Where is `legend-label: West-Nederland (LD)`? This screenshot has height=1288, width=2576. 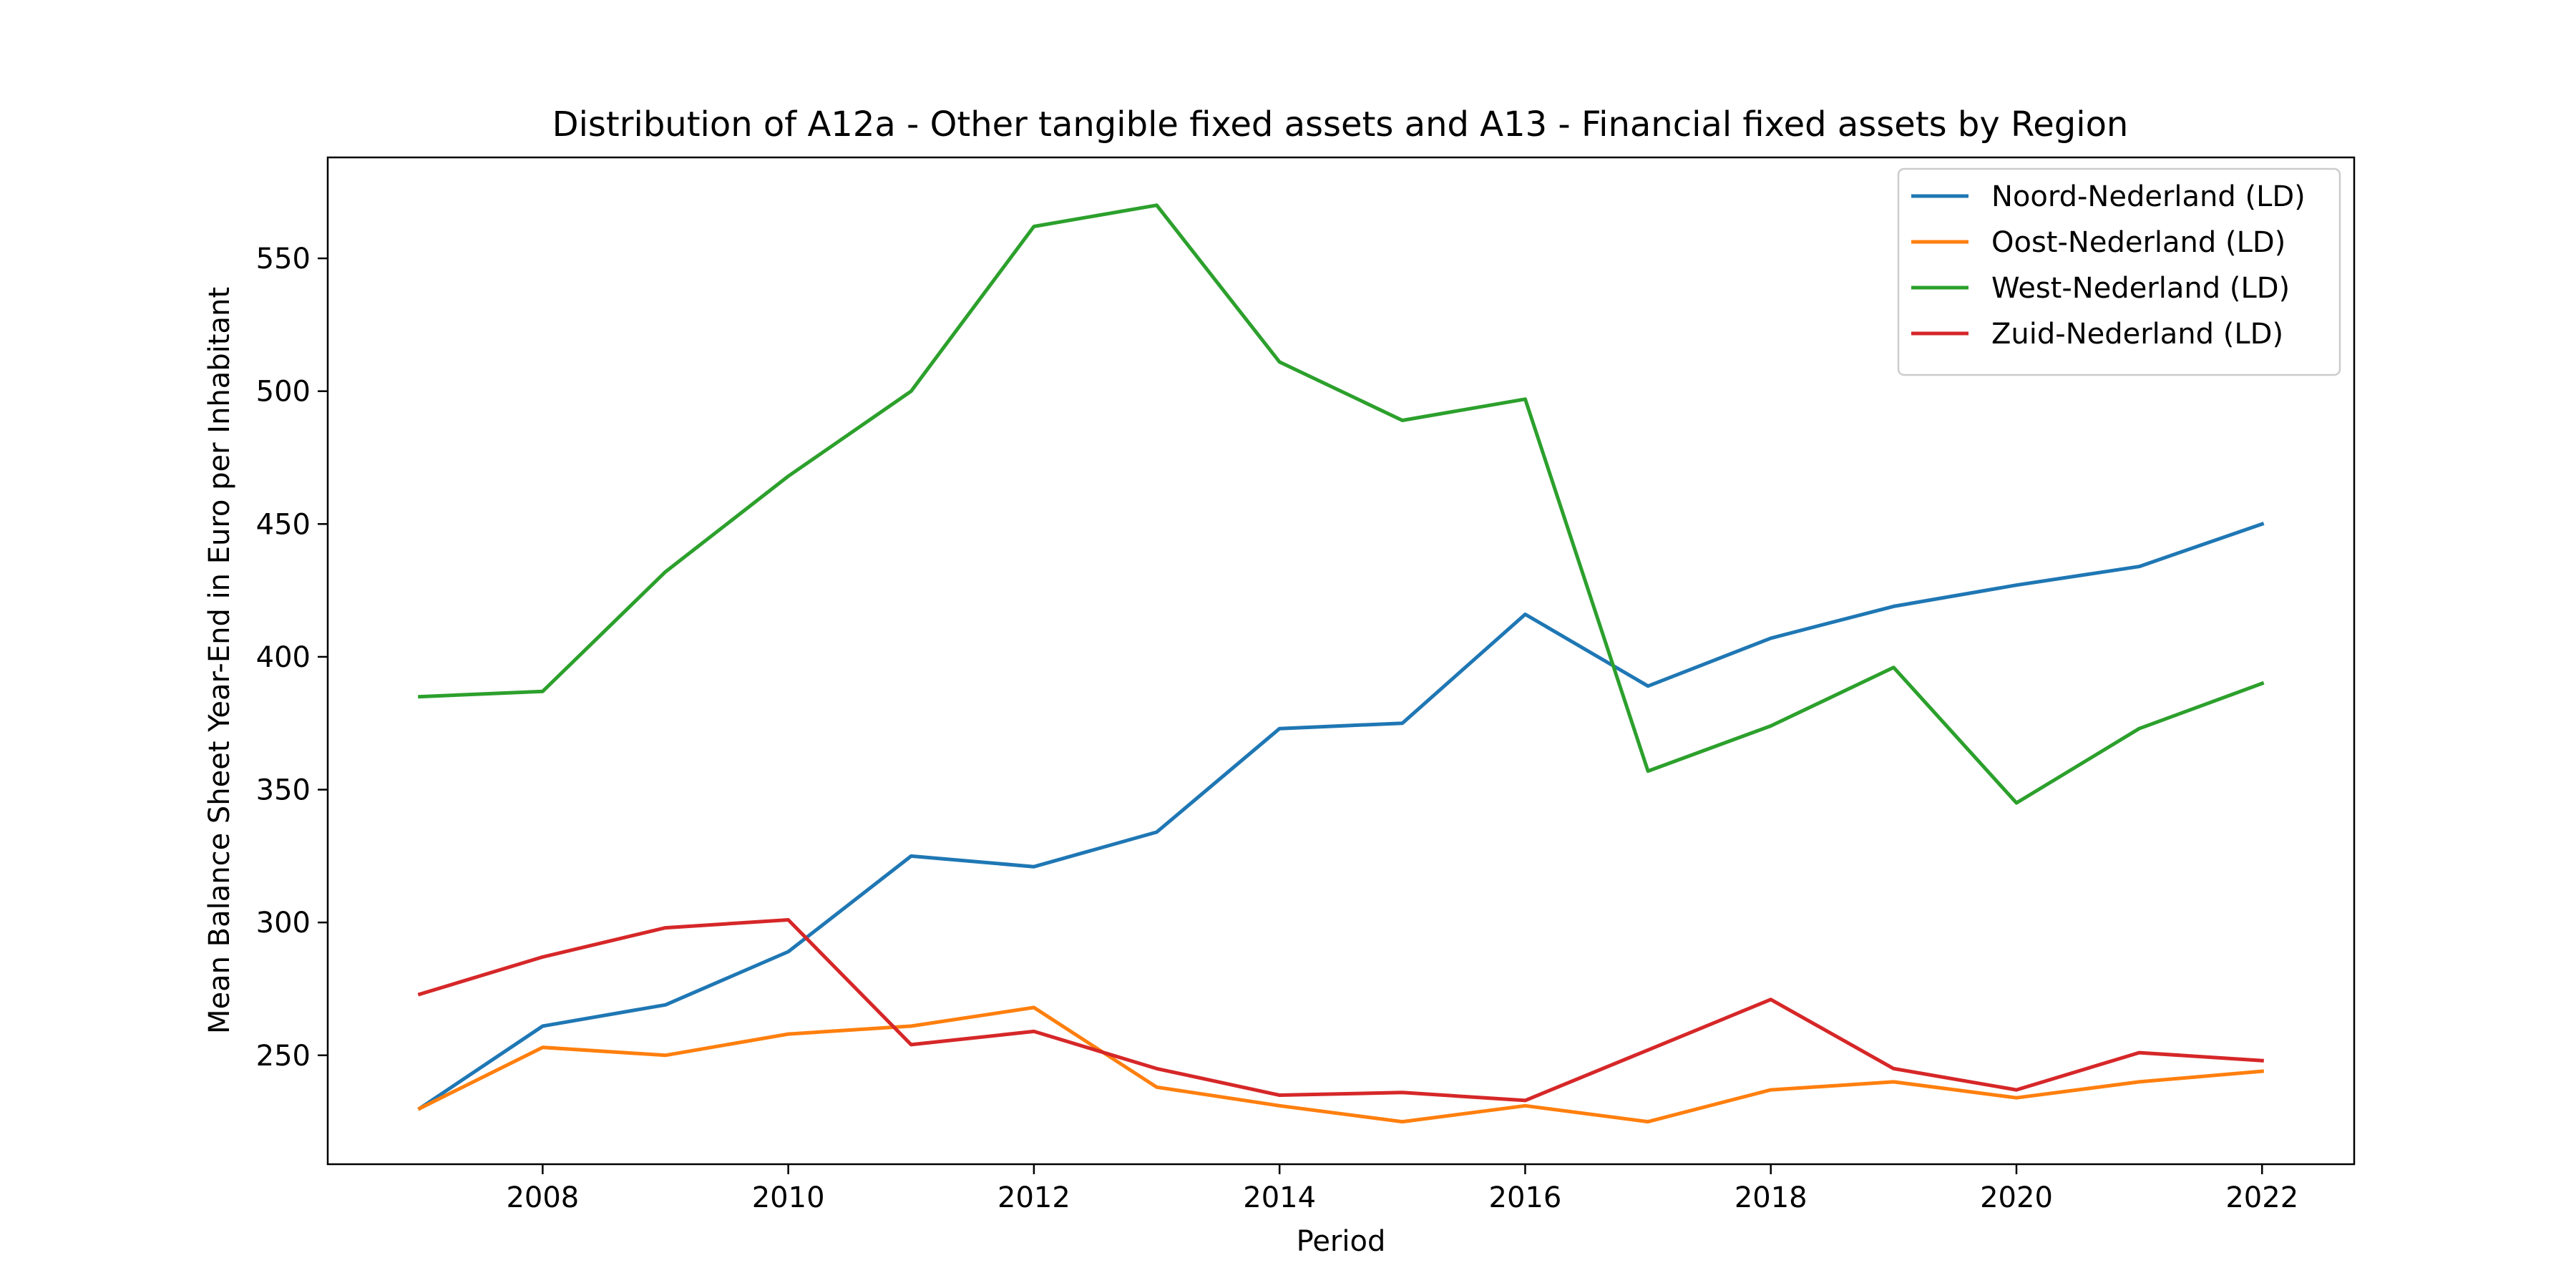 legend-label: West-Nederland (LD) is located at coordinates (2140, 288).